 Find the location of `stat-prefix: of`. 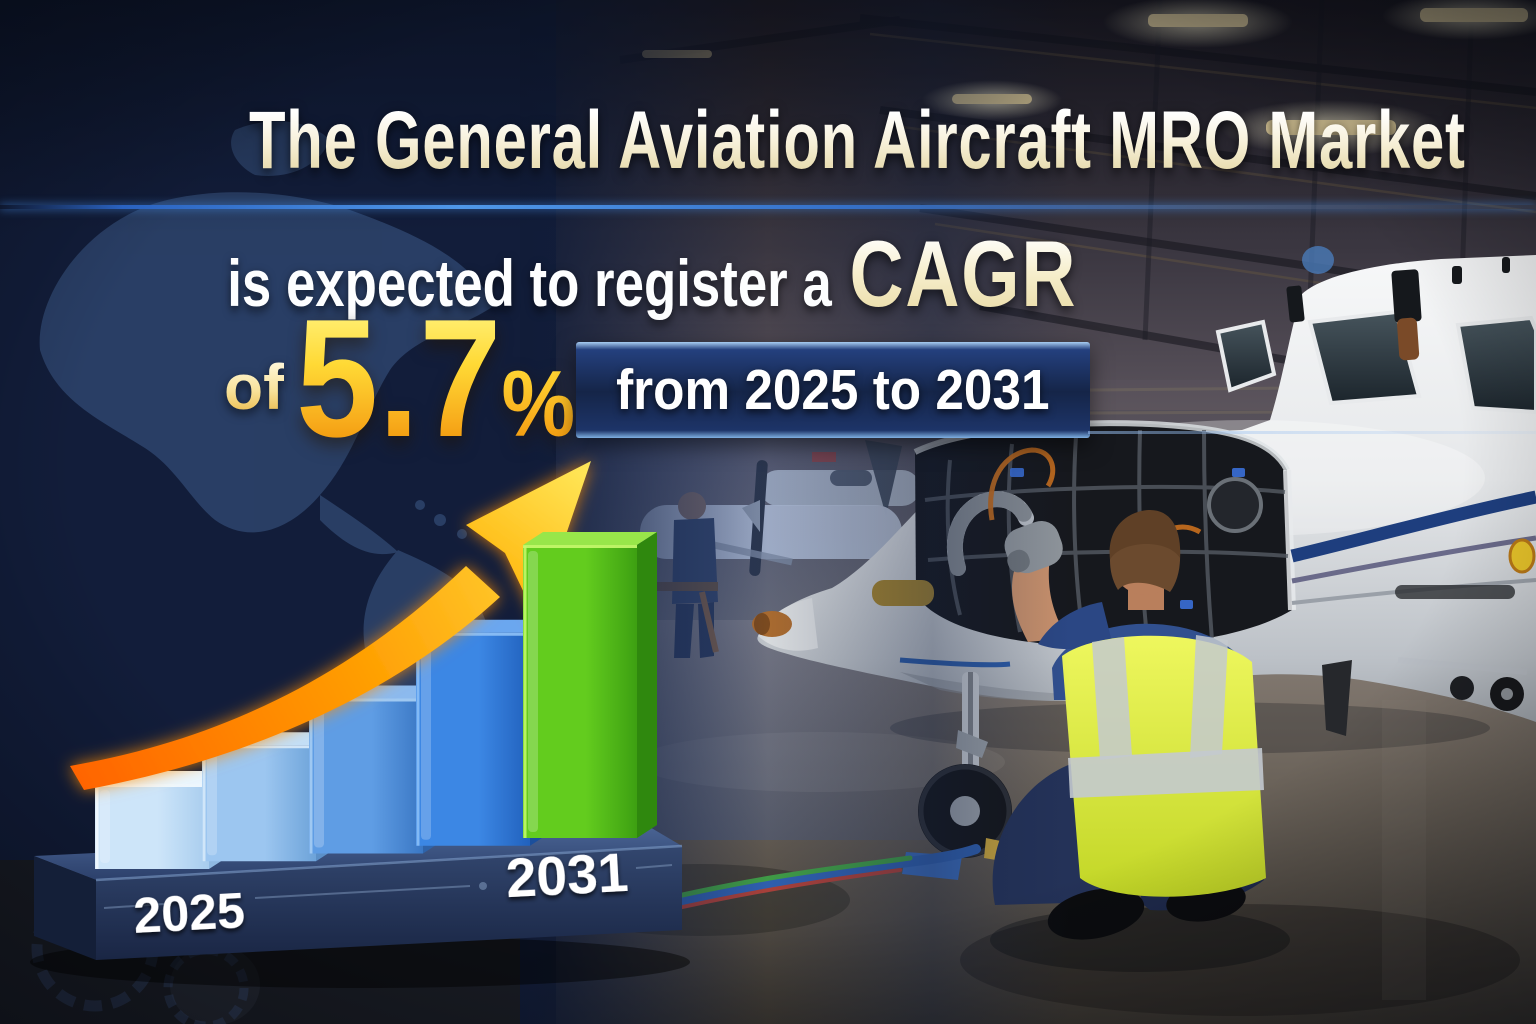

stat-prefix: of is located at coordinates (254, 387).